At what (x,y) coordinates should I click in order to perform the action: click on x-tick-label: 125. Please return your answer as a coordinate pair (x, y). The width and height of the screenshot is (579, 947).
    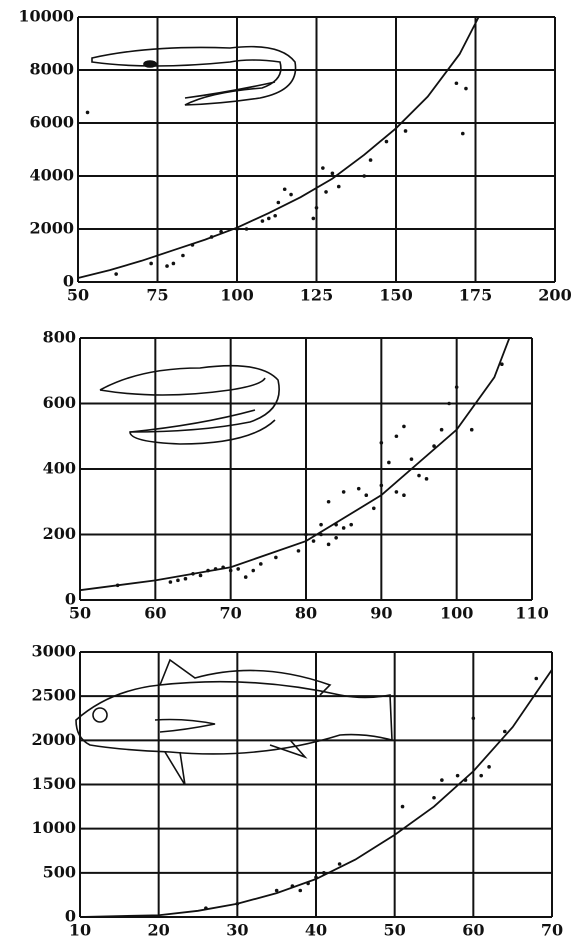
    Looking at the image, I should click on (316, 295).